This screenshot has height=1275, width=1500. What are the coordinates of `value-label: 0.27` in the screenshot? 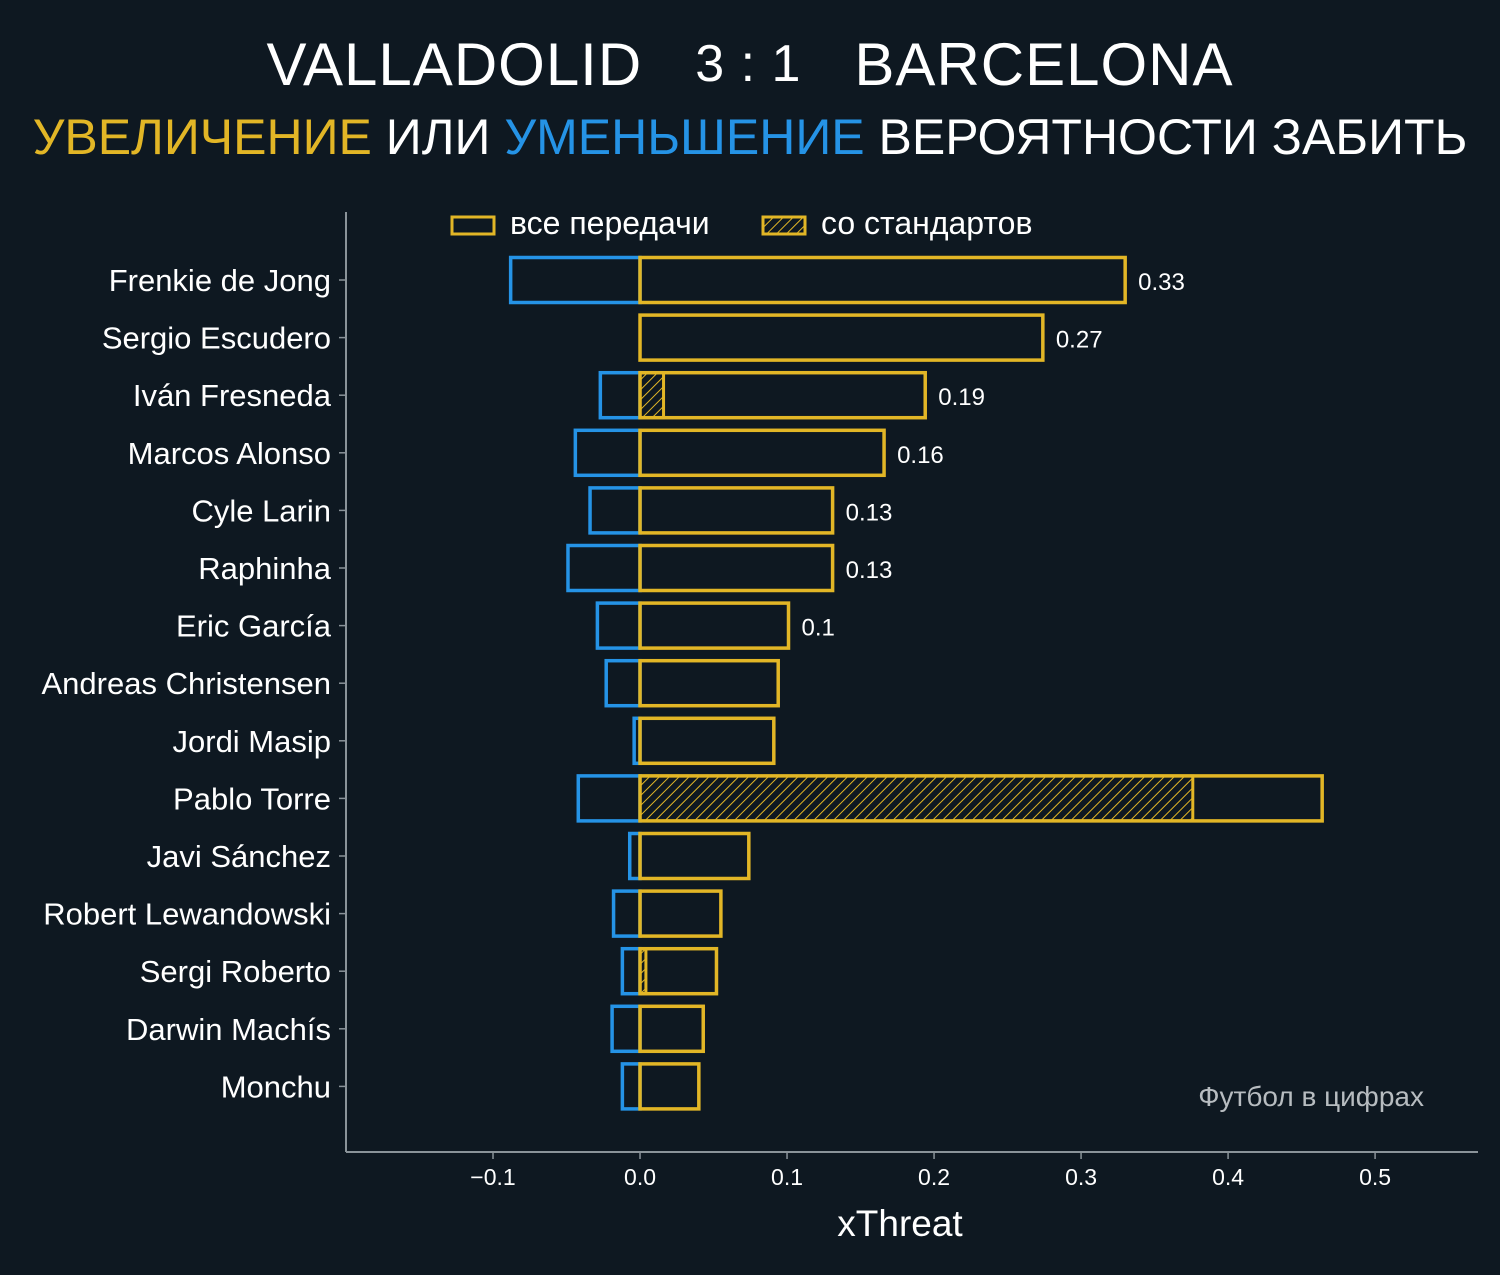 It's located at (1079, 340).